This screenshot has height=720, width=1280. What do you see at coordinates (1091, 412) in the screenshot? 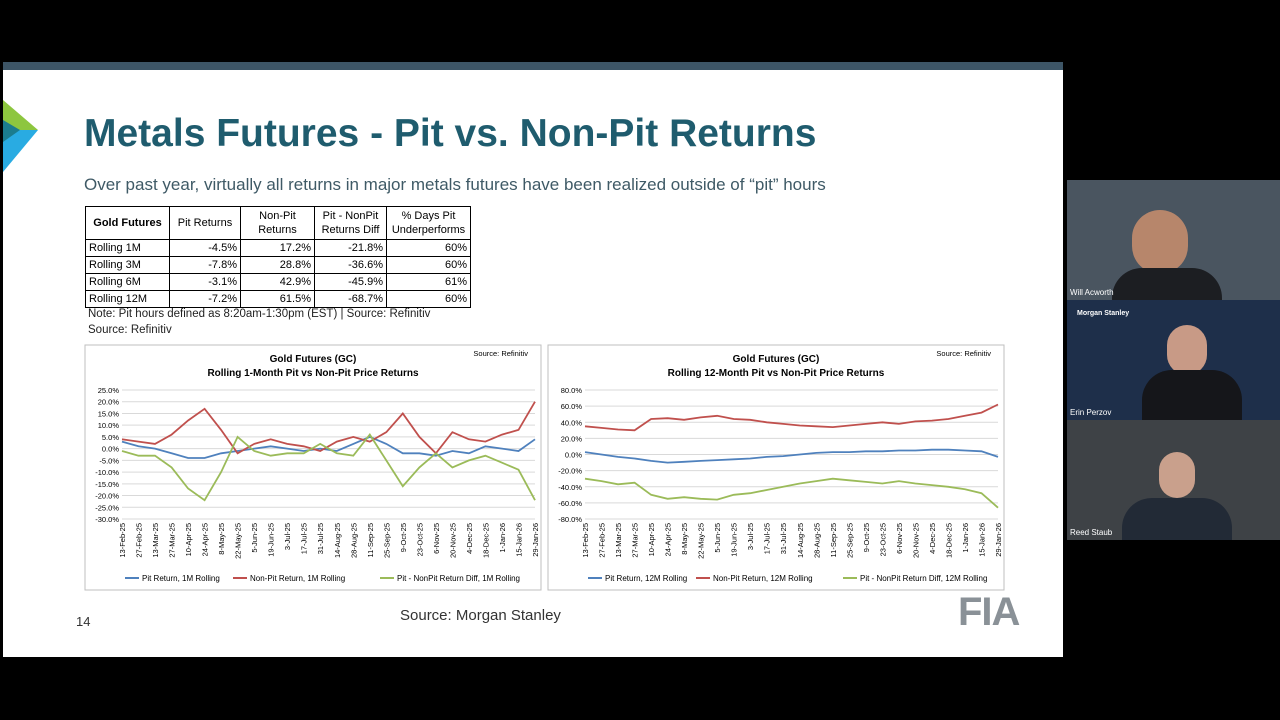
I see `participant-name: Erin Perzov` at bounding box center [1091, 412].